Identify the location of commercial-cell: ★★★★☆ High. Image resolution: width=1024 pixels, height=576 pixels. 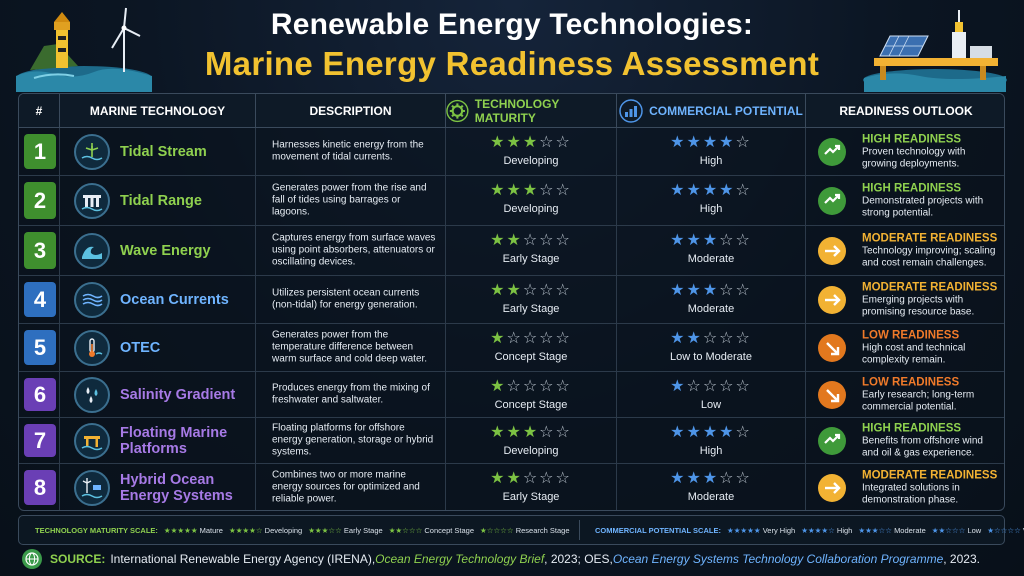
(711, 151).